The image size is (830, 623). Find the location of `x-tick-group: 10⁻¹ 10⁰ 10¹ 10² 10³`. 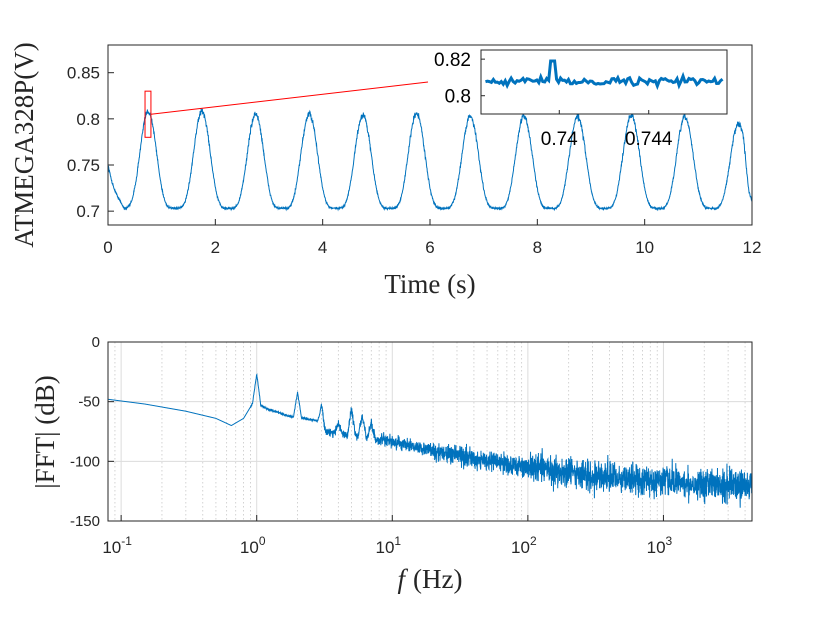

x-tick-group: 10⁻¹ 10⁰ 10¹ 10² 10³ is located at coordinates (387, 536).